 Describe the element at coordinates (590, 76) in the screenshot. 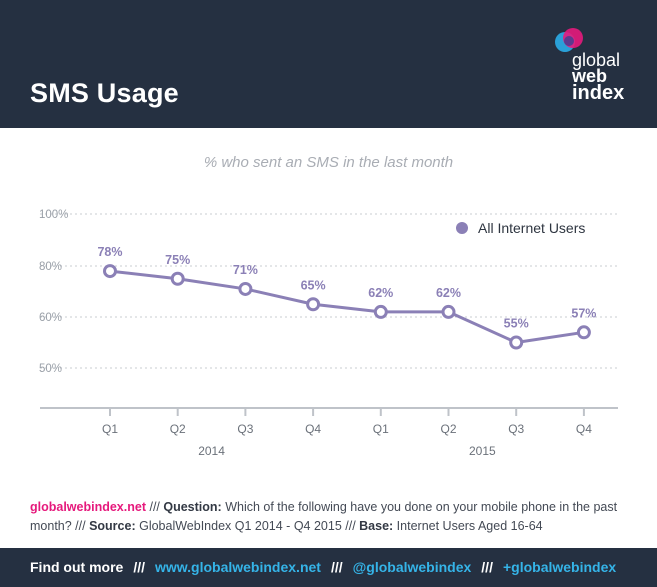

I see `logo-line-2: web` at that location.